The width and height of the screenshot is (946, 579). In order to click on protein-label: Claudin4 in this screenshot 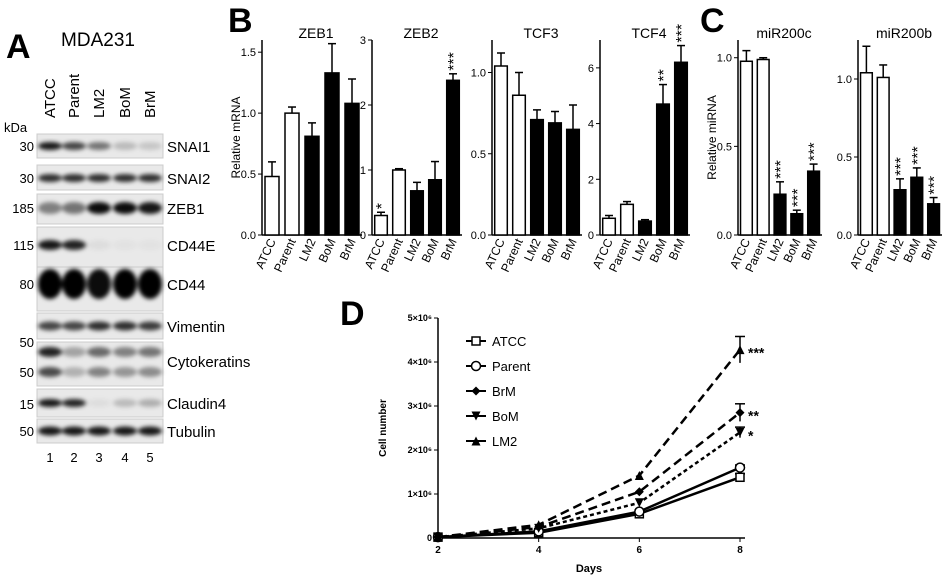, I will do `click(196, 404)`.